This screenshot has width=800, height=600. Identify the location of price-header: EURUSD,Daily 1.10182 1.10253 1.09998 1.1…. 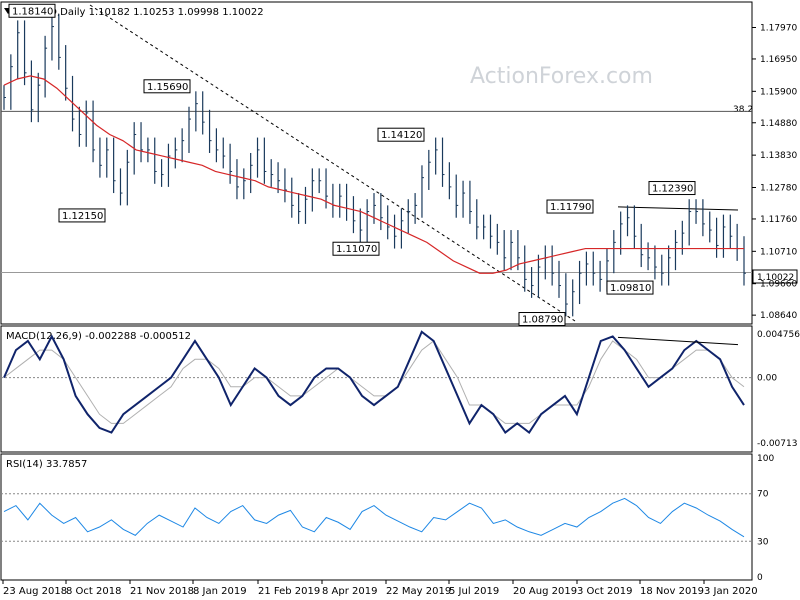
(139, 12).